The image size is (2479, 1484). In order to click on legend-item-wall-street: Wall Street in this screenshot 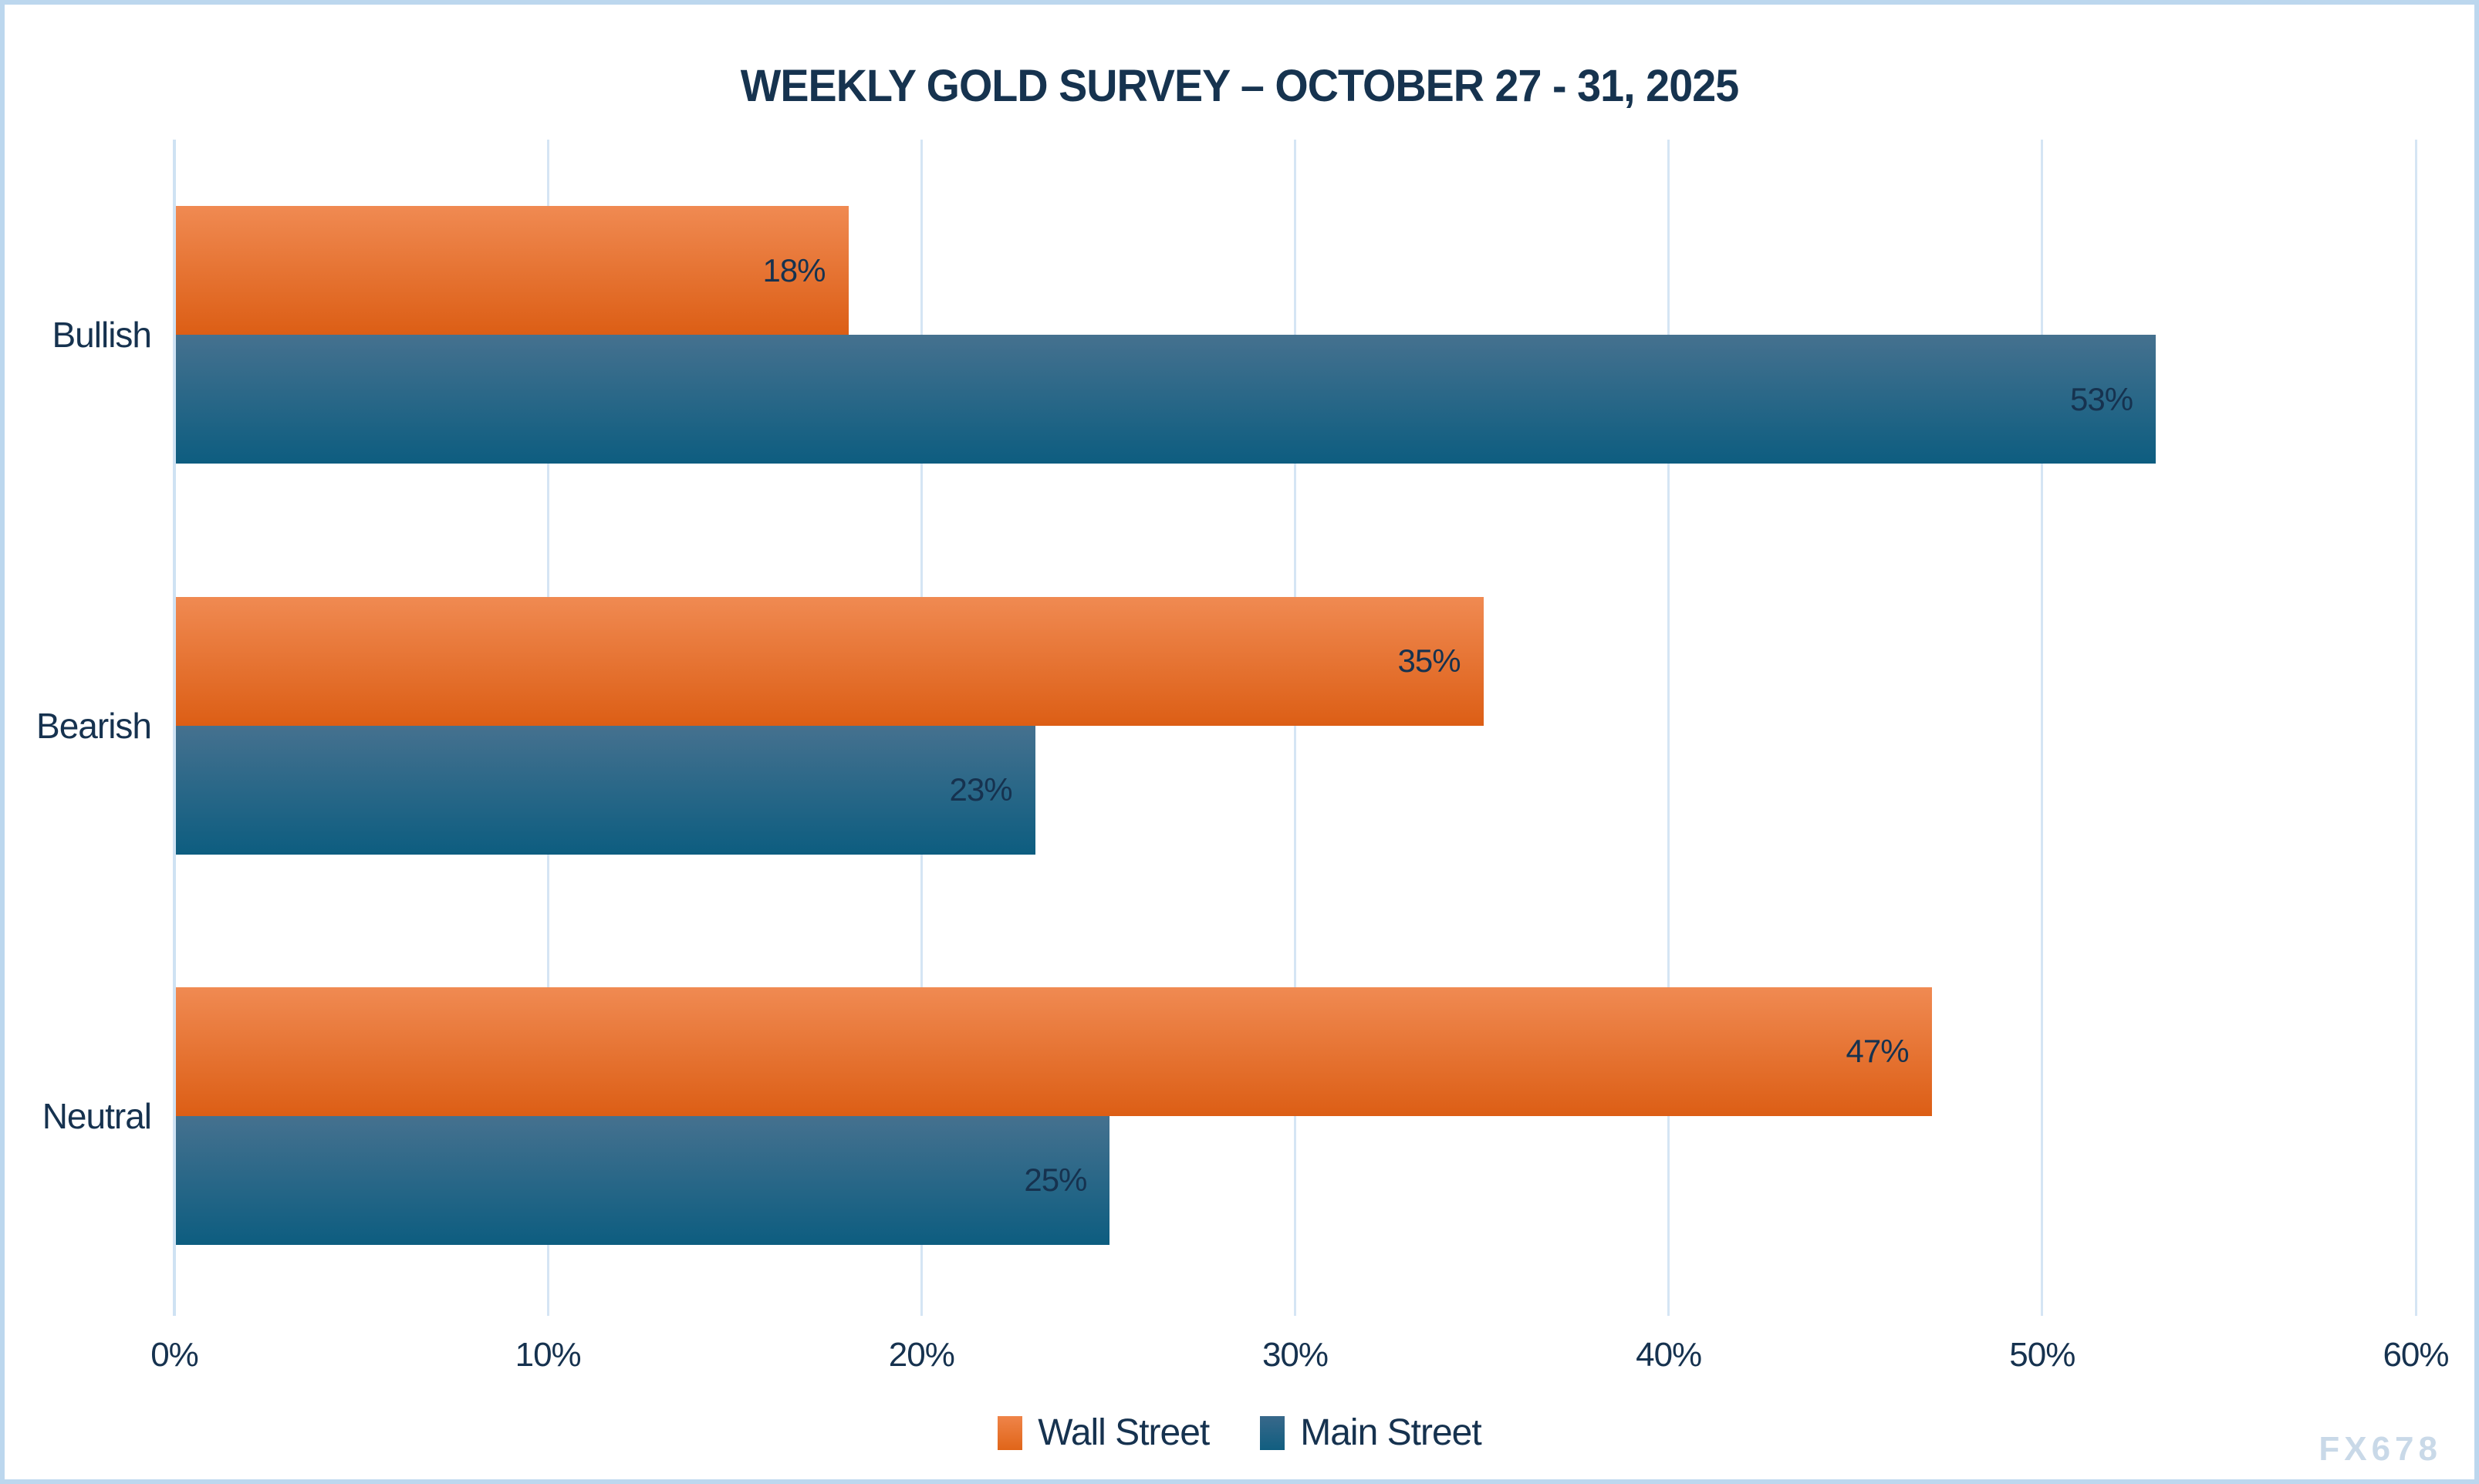, I will do `click(1104, 1432)`.